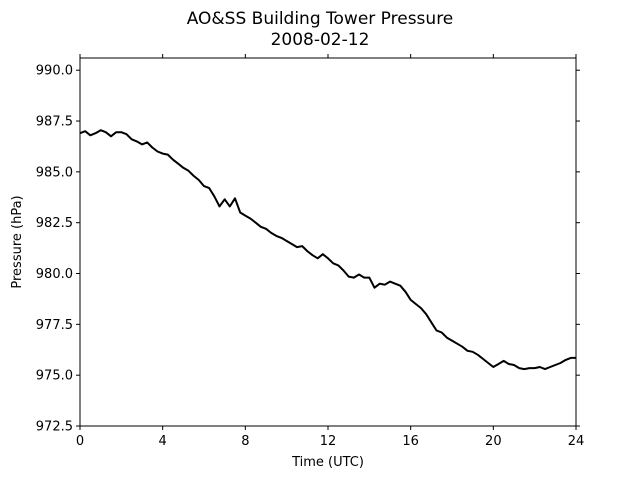 The image size is (640, 480). I want to click on x-tick-label: 12, so click(328, 441).